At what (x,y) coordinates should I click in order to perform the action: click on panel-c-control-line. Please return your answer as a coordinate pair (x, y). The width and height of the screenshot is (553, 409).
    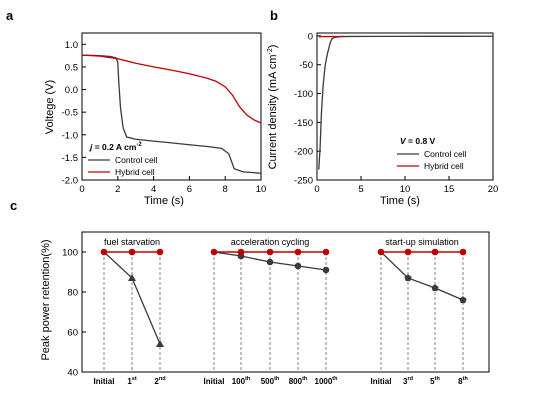
    Looking at the image, I should click on (422, 276).